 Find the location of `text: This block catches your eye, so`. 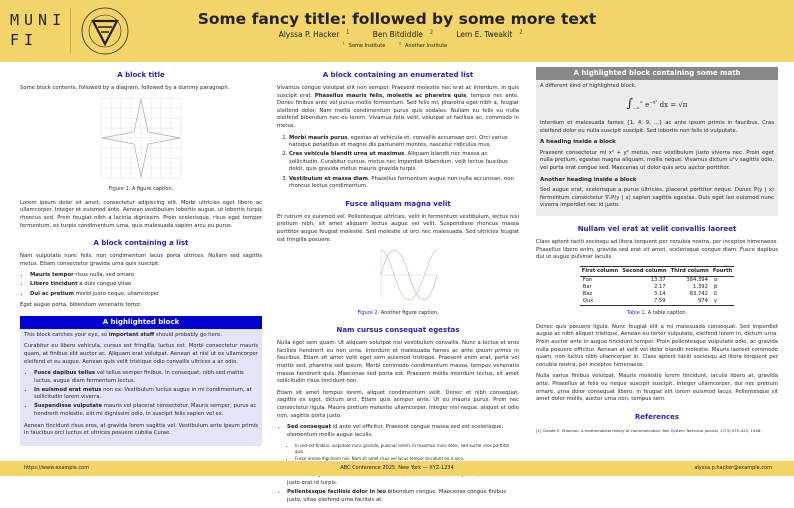

text: This block catches your eye, so is located at coordinates (66, 334).